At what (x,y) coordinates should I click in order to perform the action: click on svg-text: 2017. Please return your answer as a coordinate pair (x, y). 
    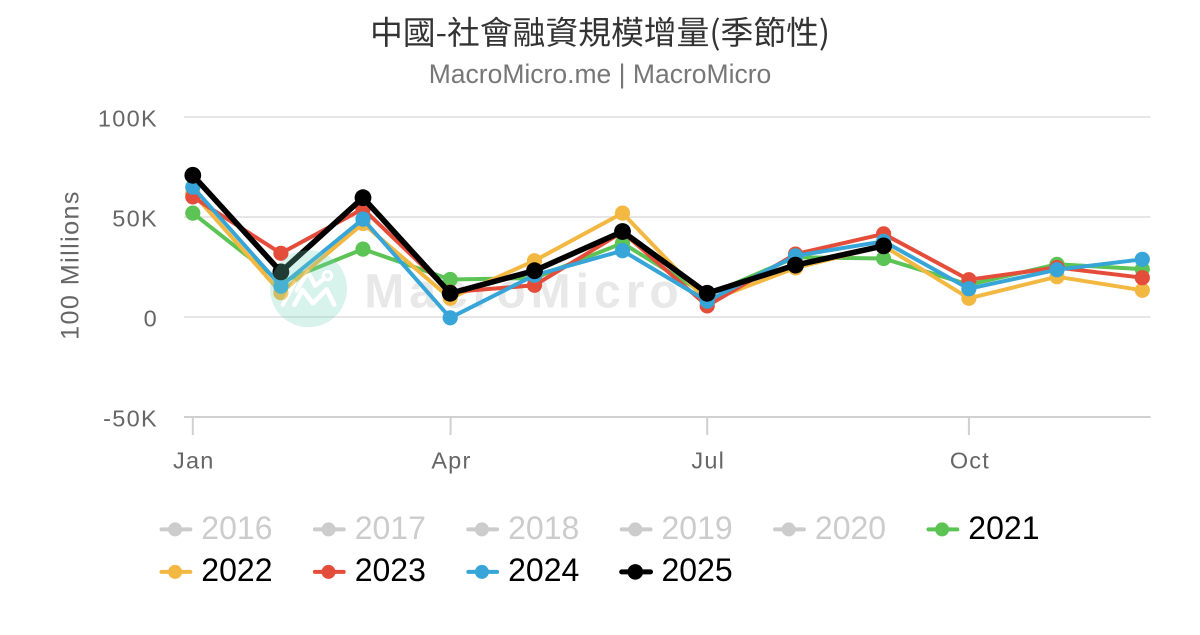
    Looking at the image, I should click on (390, 528).